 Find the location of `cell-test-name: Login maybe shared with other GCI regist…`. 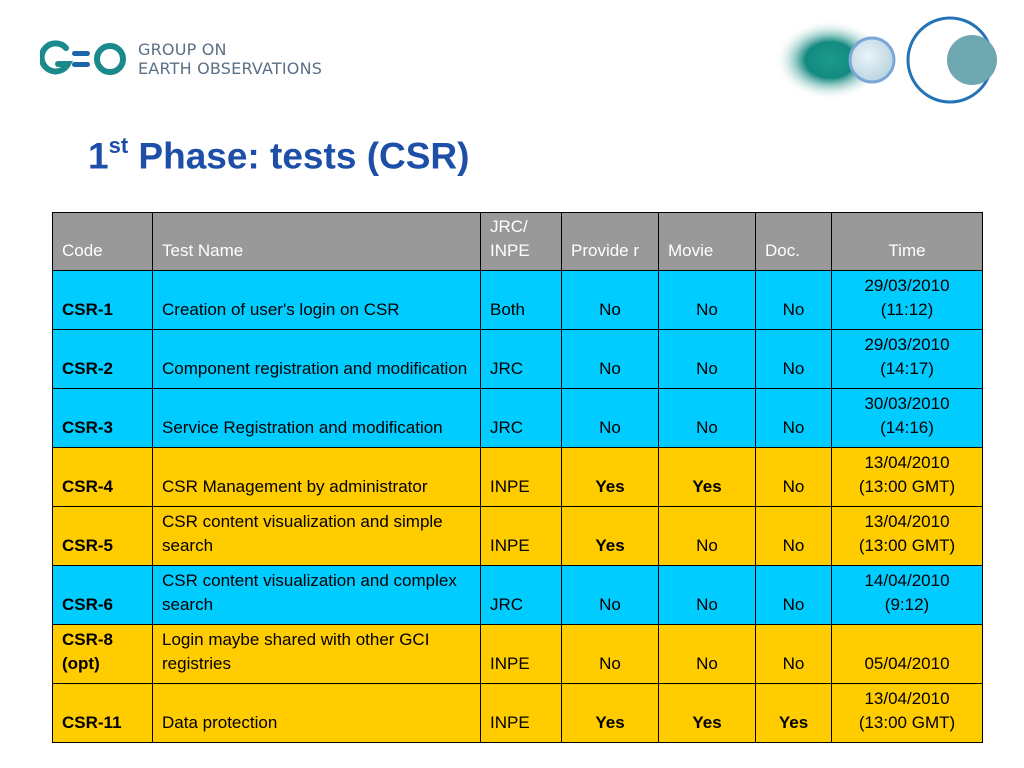

cell-test-name: Login maybe shared with other GCI regist… is located at coordinates (316, 654).